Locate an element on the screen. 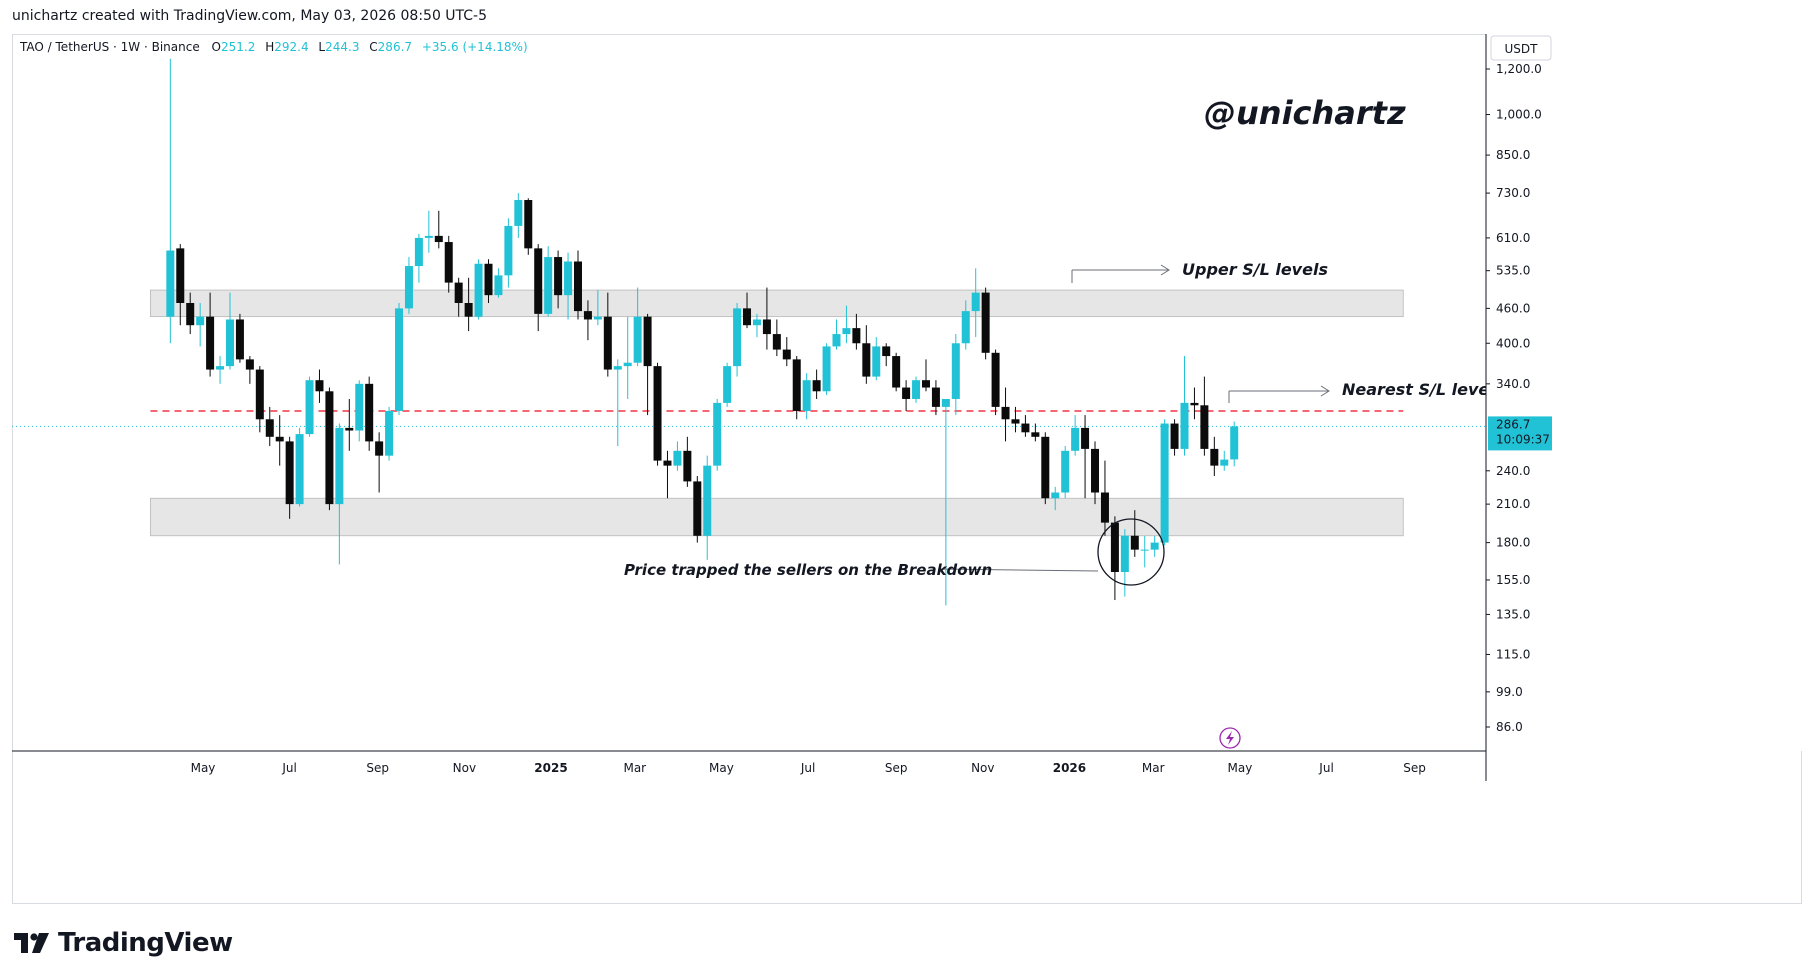  price-tick-label: 86.0 is located at coordinates (1509, 727).